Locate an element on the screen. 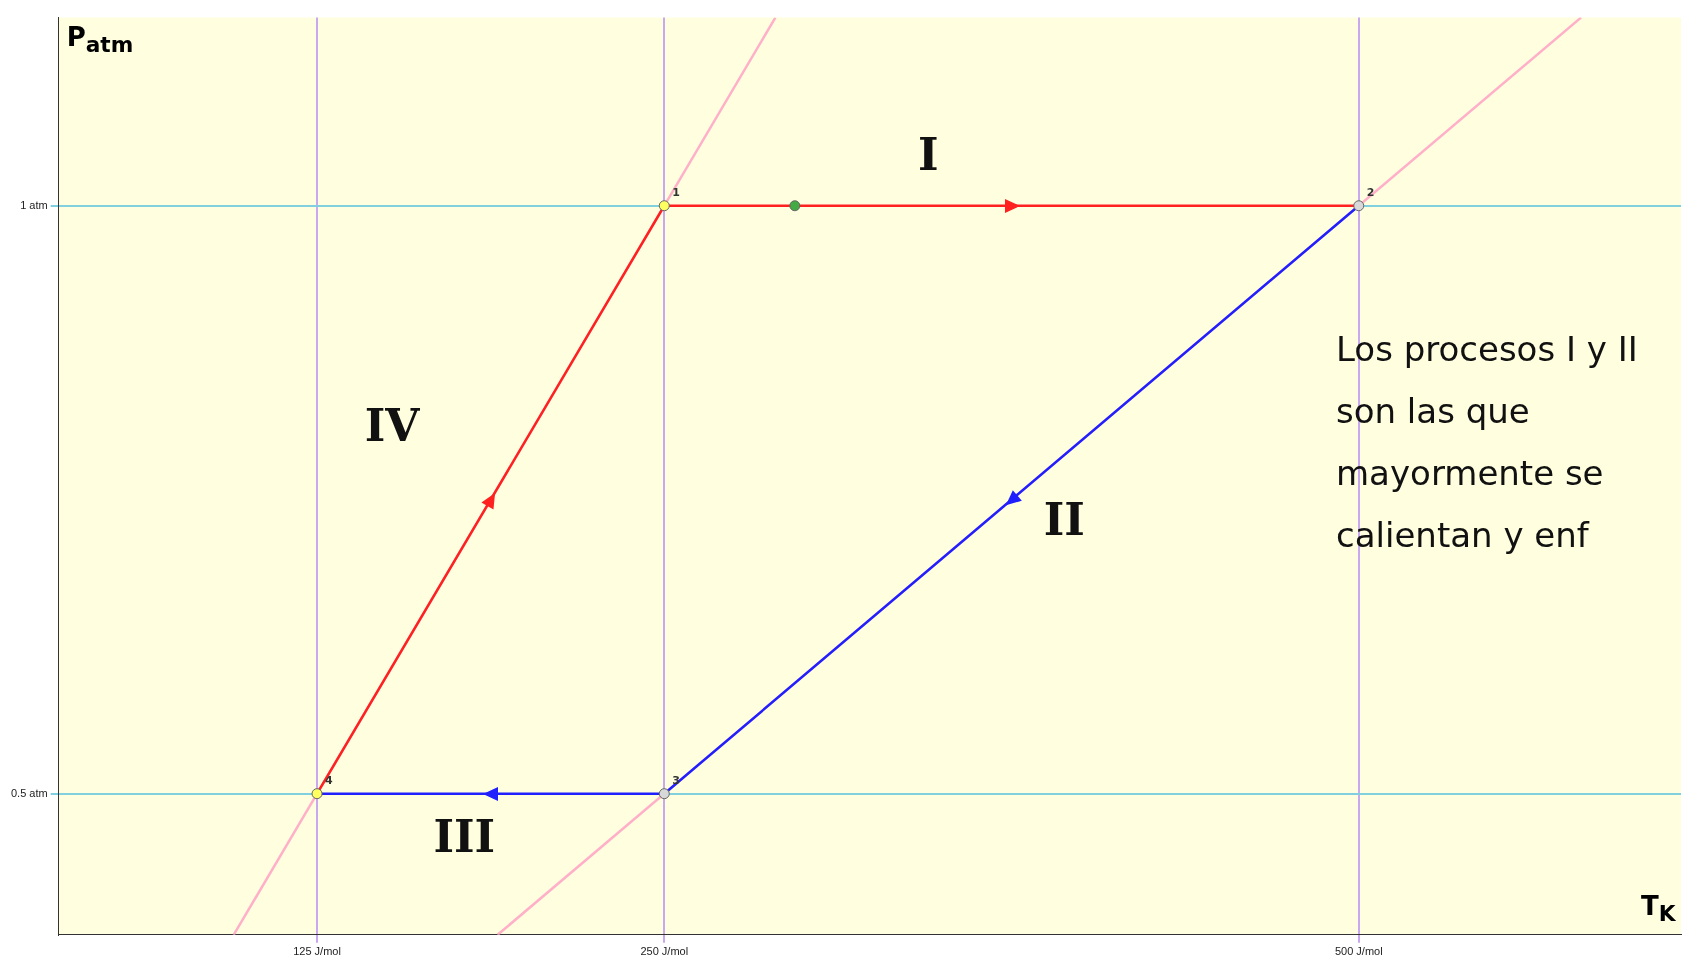 The image size is (1695, 970). x-tick-label: 500 J/mol is located at coordinates (1358, 951).